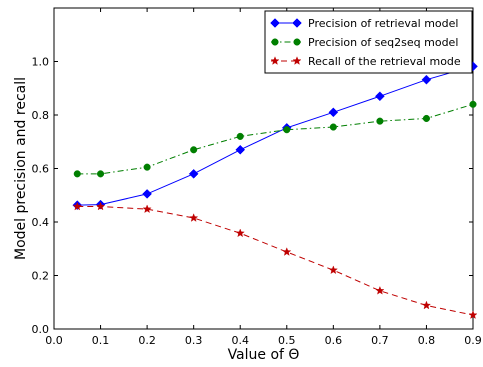 The height and width of the screenshot is (367, 483). What do you see at coordinates (240, 340) in the screenshot?
I see `x-tick-label: 0.4` at bounding box center [240, 340].